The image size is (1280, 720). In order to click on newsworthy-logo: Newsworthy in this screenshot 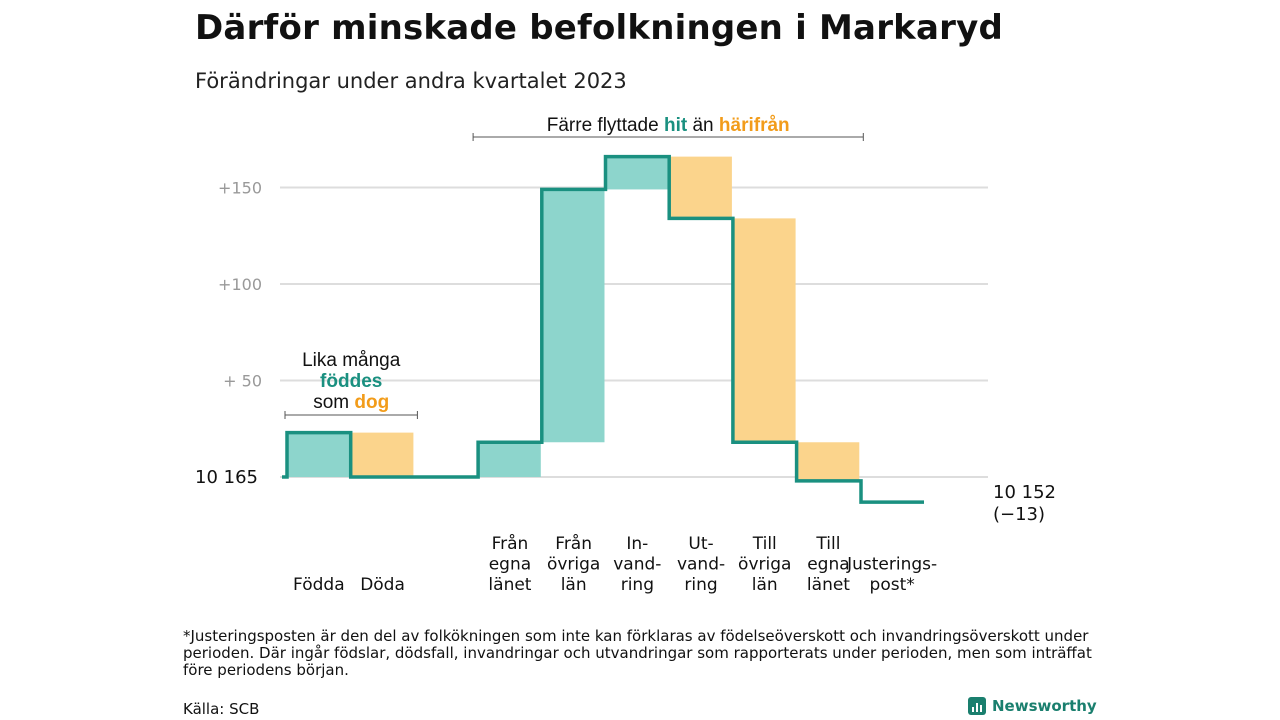, I will do `click(1032, 706)`.